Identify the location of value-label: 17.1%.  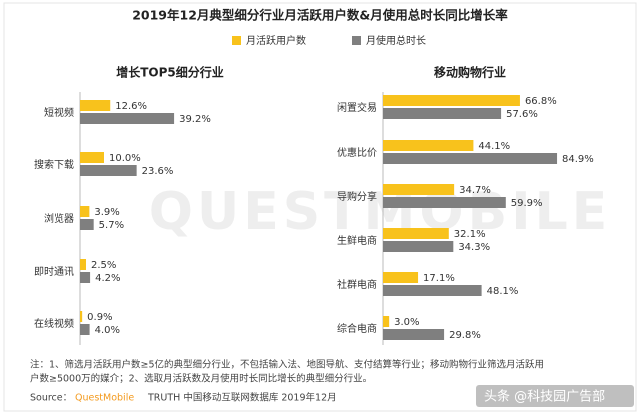
(439, 278).